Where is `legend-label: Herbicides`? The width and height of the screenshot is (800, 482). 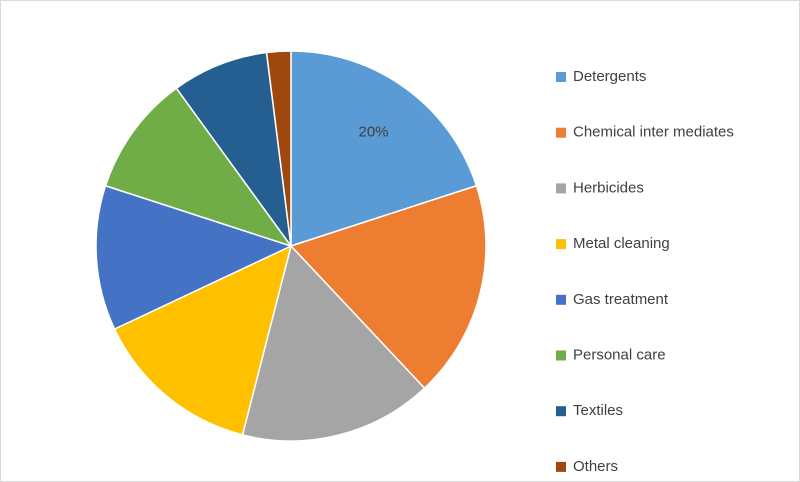 legend-label: Herbicides is located at coordinates (608, 187).